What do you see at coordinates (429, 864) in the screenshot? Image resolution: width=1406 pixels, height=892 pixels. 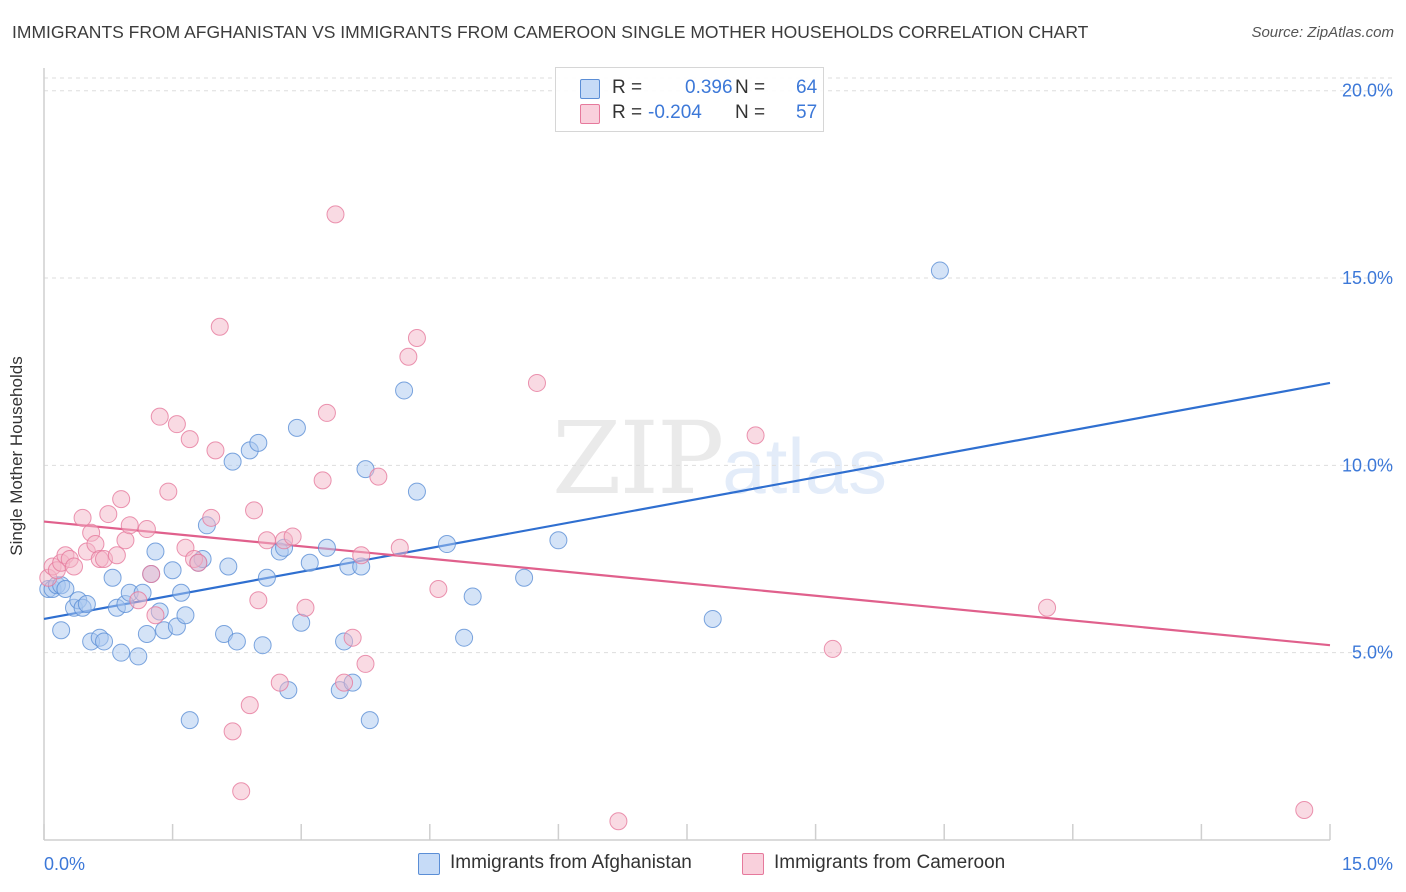 I see `bottom-legend-swatch-afghanistan` at bounding box center [429, 864].